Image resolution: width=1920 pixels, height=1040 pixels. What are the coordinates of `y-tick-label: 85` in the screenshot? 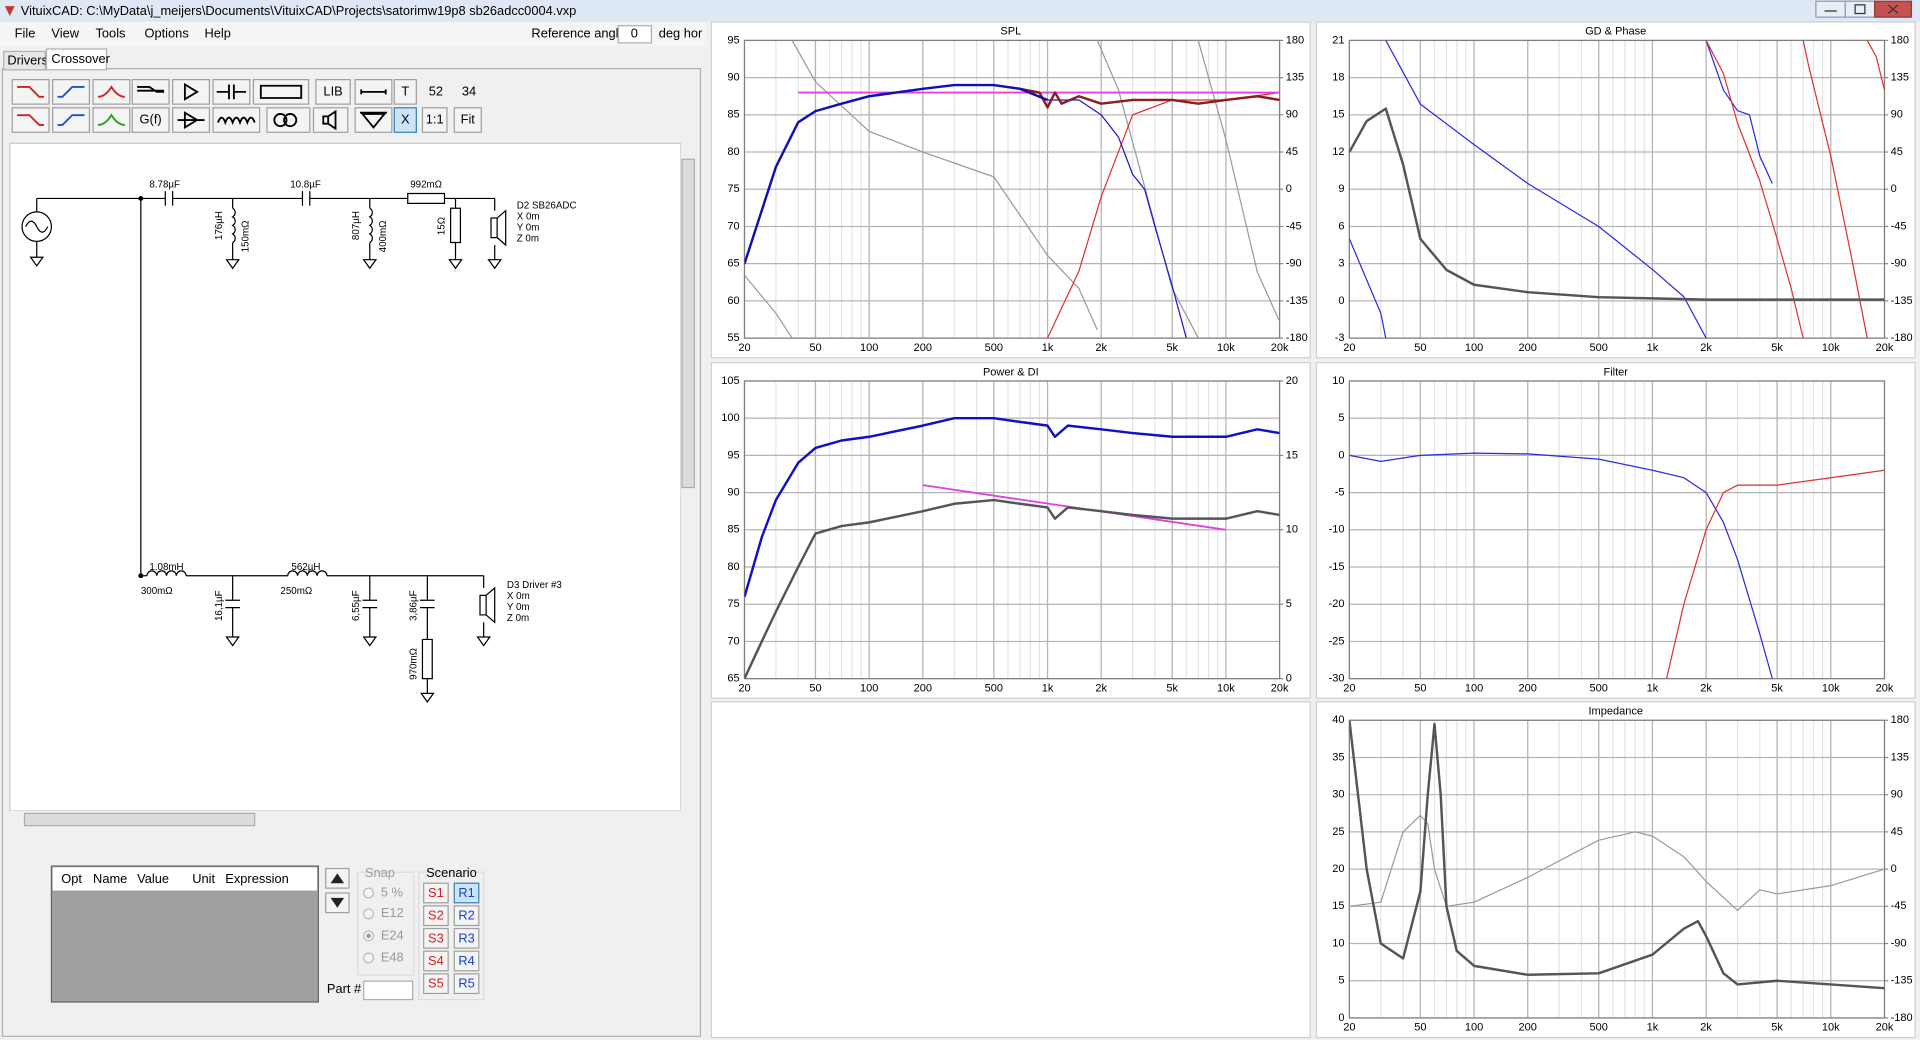 It's located at (733, 115).